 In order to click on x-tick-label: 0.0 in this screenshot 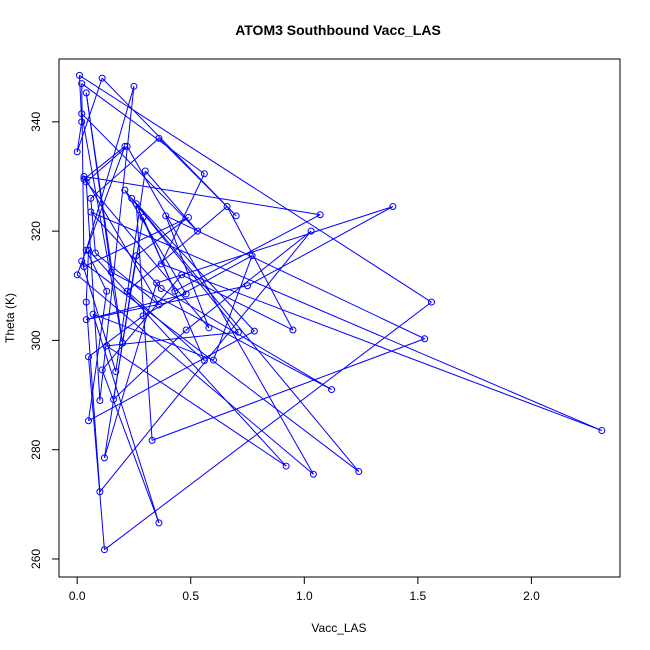, I will do `click(77, 596)`.